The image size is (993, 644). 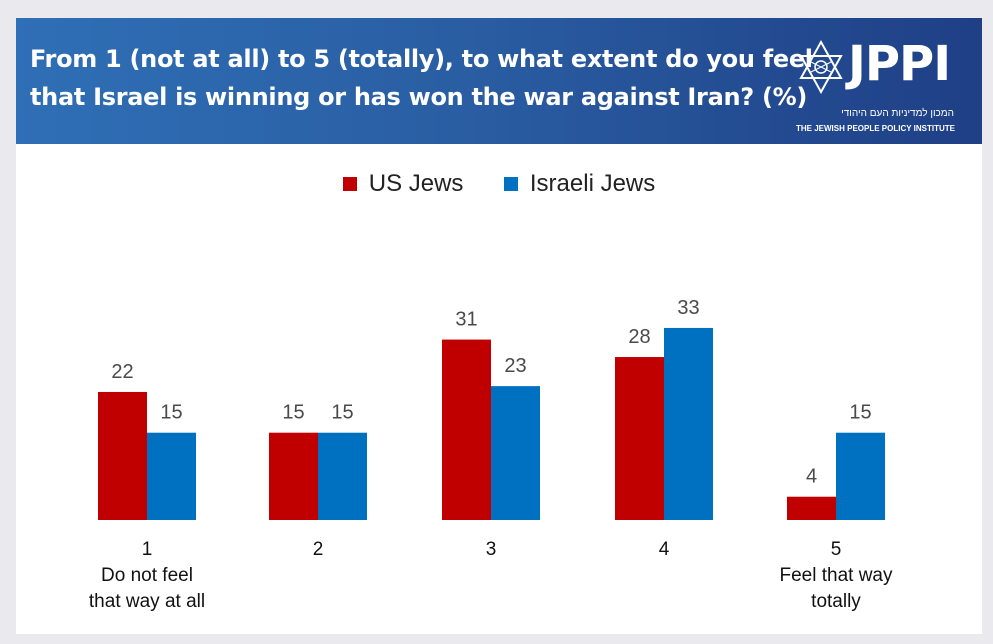 I want to click on x-tick-label-3-line-1: 3, so click(x=491, y=549).